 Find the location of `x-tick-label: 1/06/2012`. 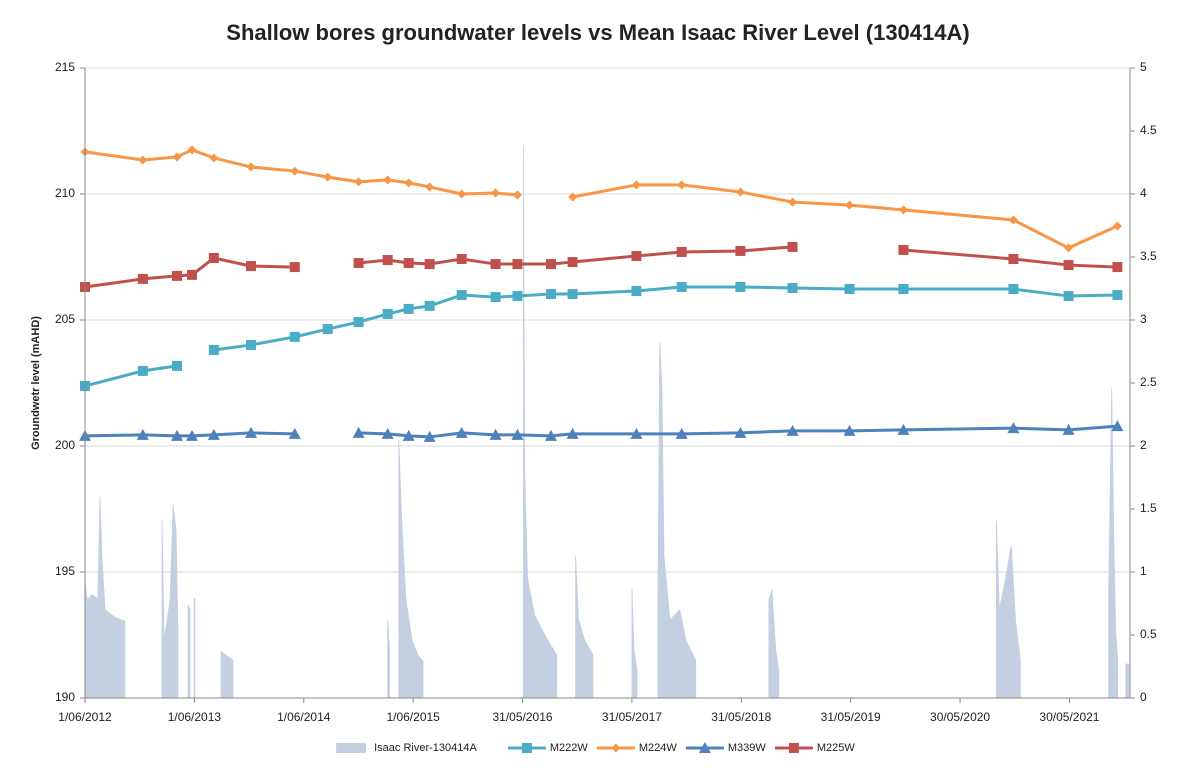

x-tick-label: 1/06/2012 is located at coordinates (85, 717).